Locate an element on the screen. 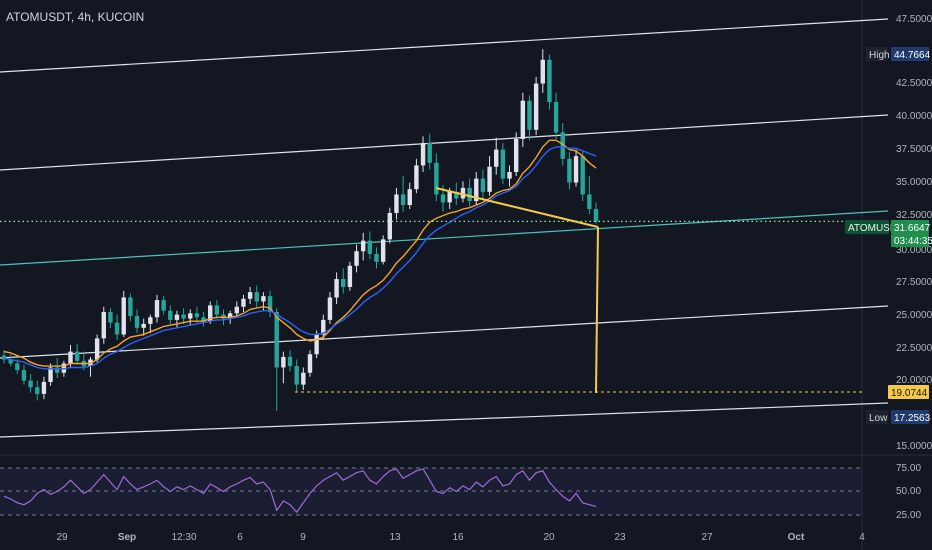 The image size is (932, 550). channel-line-upper is located at coordinates (444, 142).